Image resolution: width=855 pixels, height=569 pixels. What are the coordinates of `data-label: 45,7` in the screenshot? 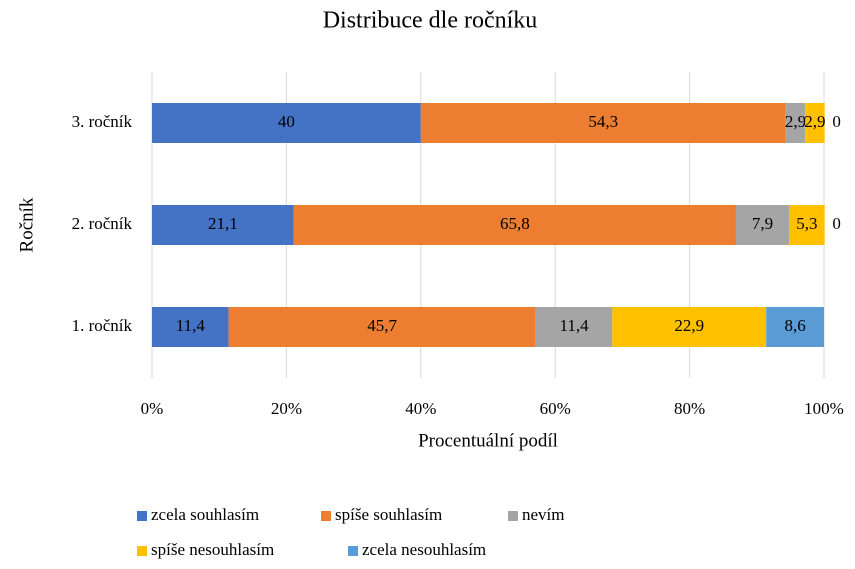 It's located at (382, 325).